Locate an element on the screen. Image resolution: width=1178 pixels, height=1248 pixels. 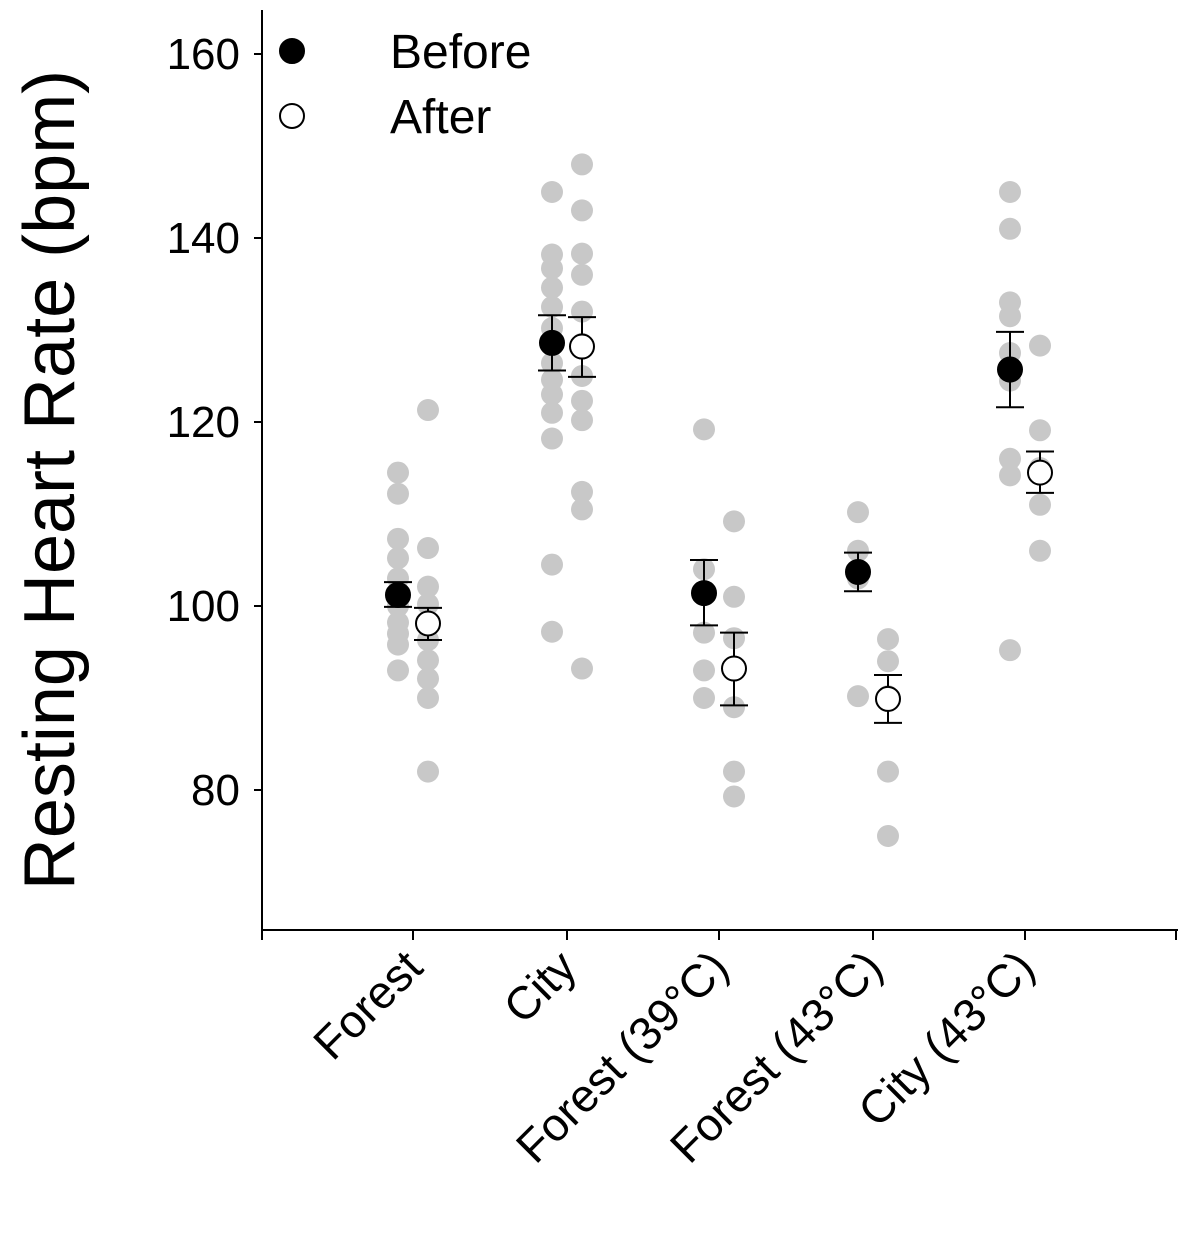
y-axis-label: Resting Heart Rate (bpm) is located at coordinates (50, 480).